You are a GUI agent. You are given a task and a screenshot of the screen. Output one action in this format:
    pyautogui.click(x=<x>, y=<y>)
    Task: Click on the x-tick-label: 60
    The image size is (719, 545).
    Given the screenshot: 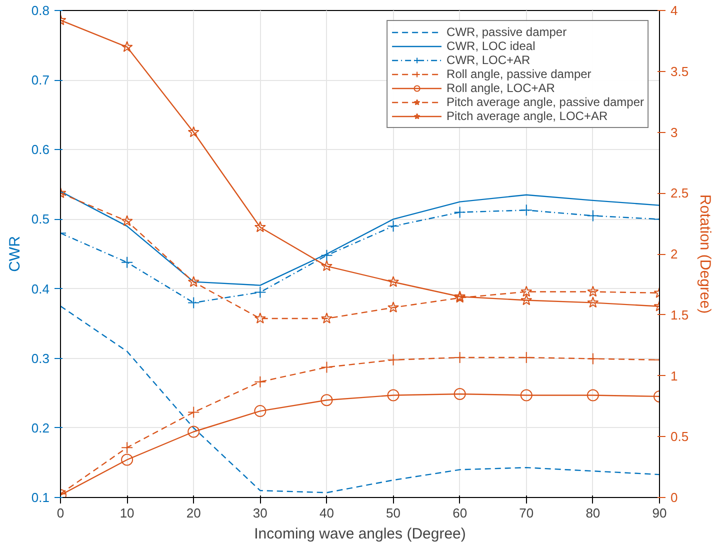 What is the action you would take?
    pyautogui.click(x=460, y=513)
    